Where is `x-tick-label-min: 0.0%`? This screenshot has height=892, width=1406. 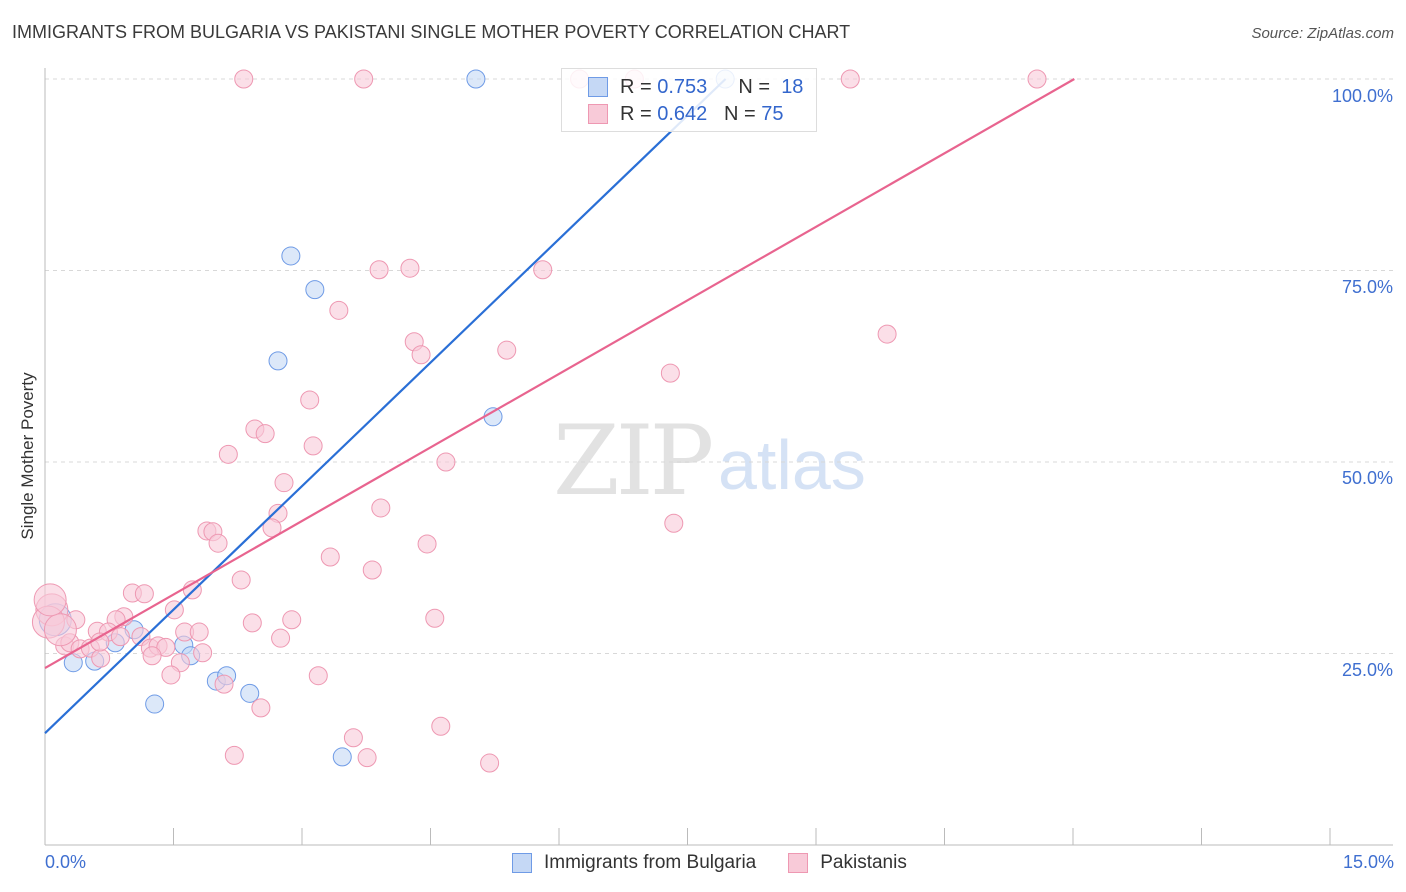
x-tick-label-min: 0.0% is located at coordinates (66, 862).